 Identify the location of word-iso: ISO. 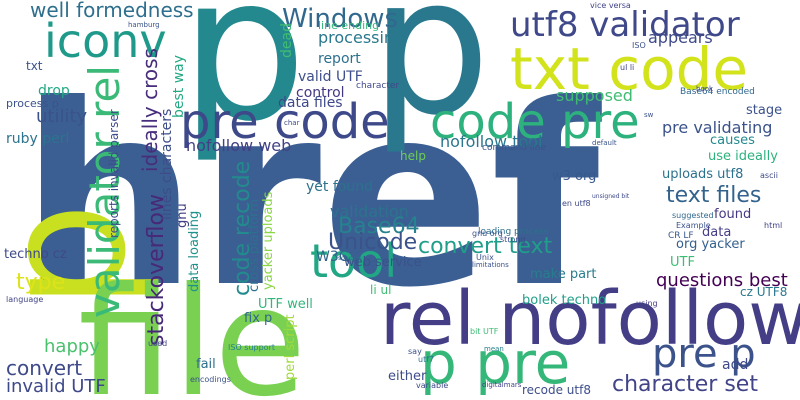
(639, 45).